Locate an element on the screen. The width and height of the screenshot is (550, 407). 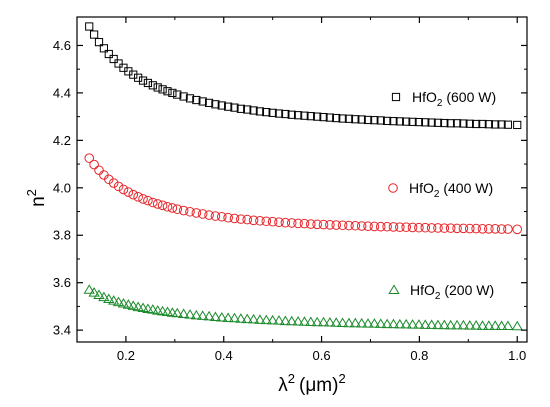
legend-label: HfO2 (200 W) is located at coordinates (452, 292).